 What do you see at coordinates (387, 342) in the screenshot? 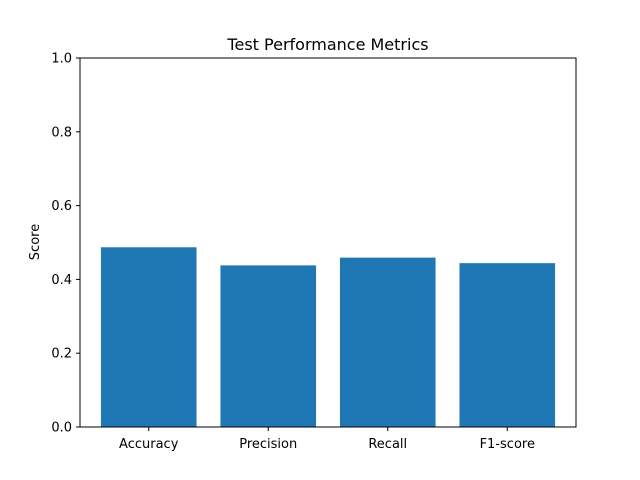
I see `bar-recall` at bounding box center [387, 342].